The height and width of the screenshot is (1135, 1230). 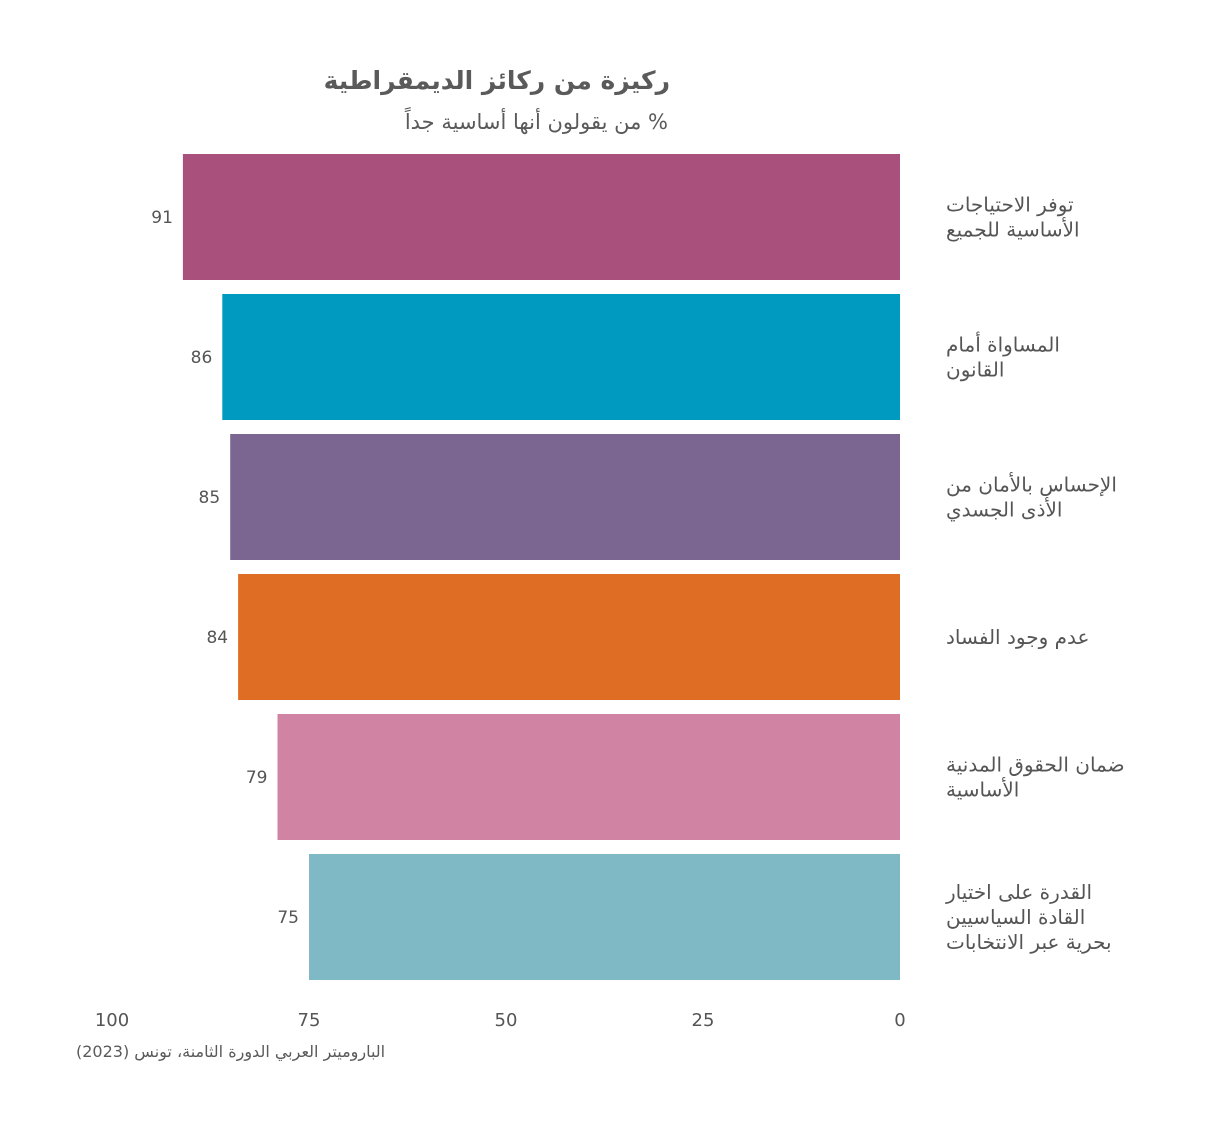 I want to click on category-label: الإحساس بالأمان من, so click(x=1031, y=485).